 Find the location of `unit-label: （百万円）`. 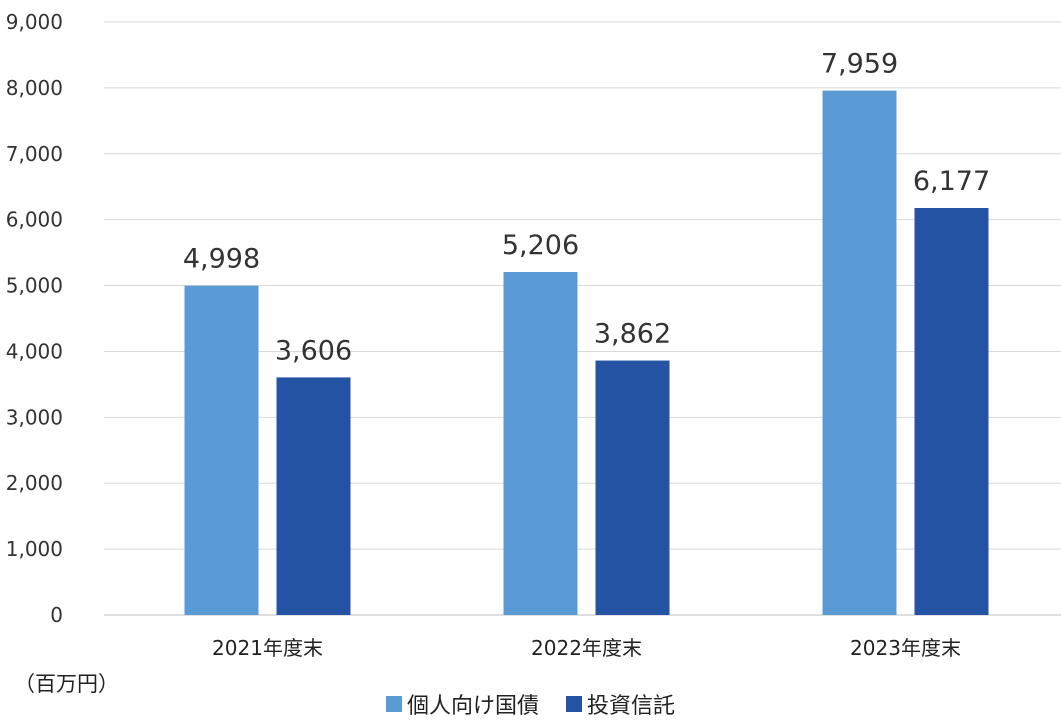

unit-label: （百万円） is located at coordinates (66, 684).